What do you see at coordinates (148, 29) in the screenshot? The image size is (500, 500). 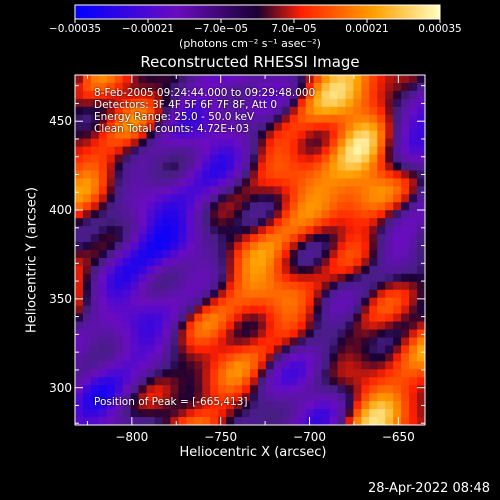 I see `colorbar-tick-label: −0.00021` at bounding box center [148, 29].